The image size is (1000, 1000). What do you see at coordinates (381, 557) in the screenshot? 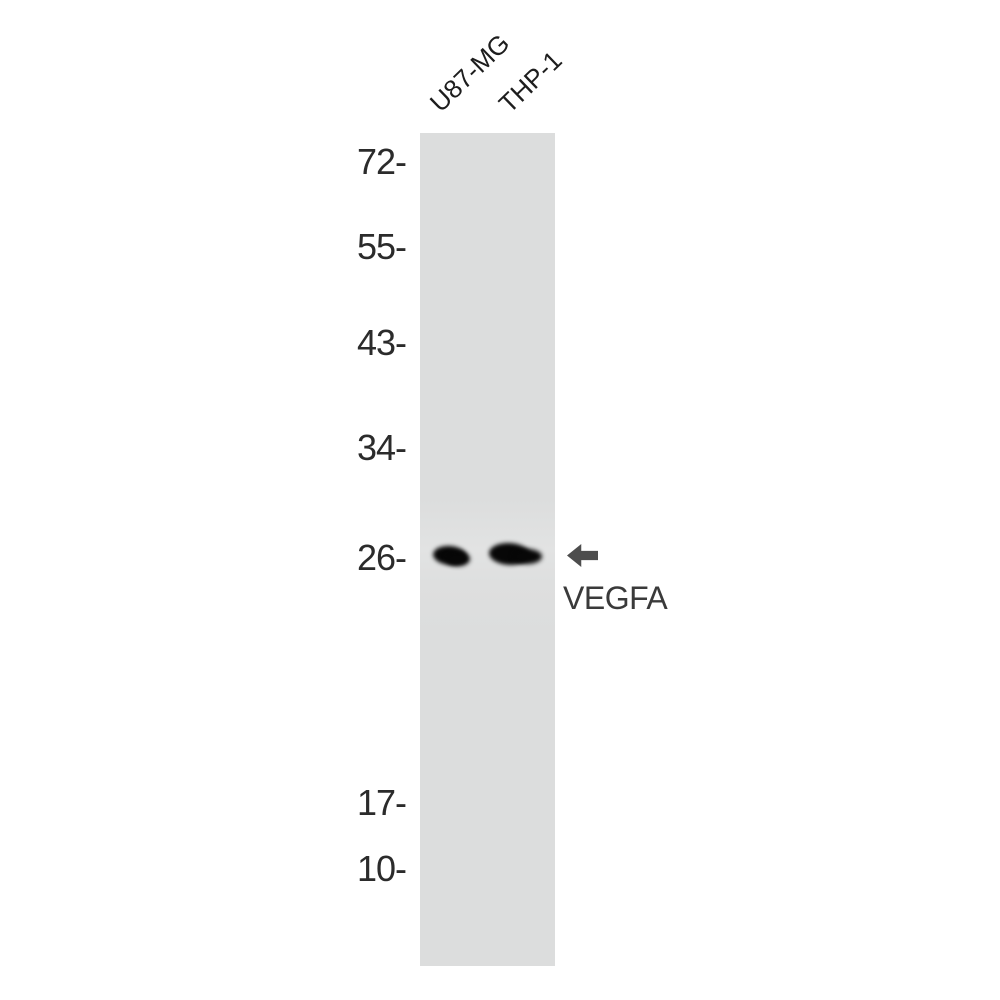
I see `mw-marker-26: 26-` at bounding box center [381, 557].